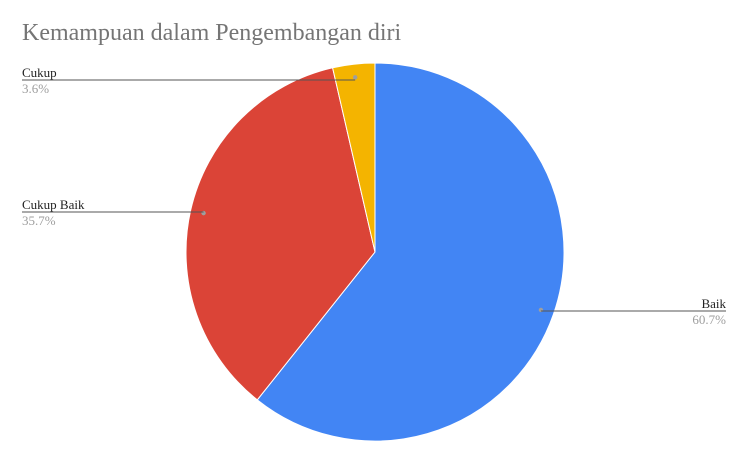  Describe the element at coordinates (212, 33) in the screenshot. I see `chart-title: Kemampuan dalam Pengembangan diri` at that location.